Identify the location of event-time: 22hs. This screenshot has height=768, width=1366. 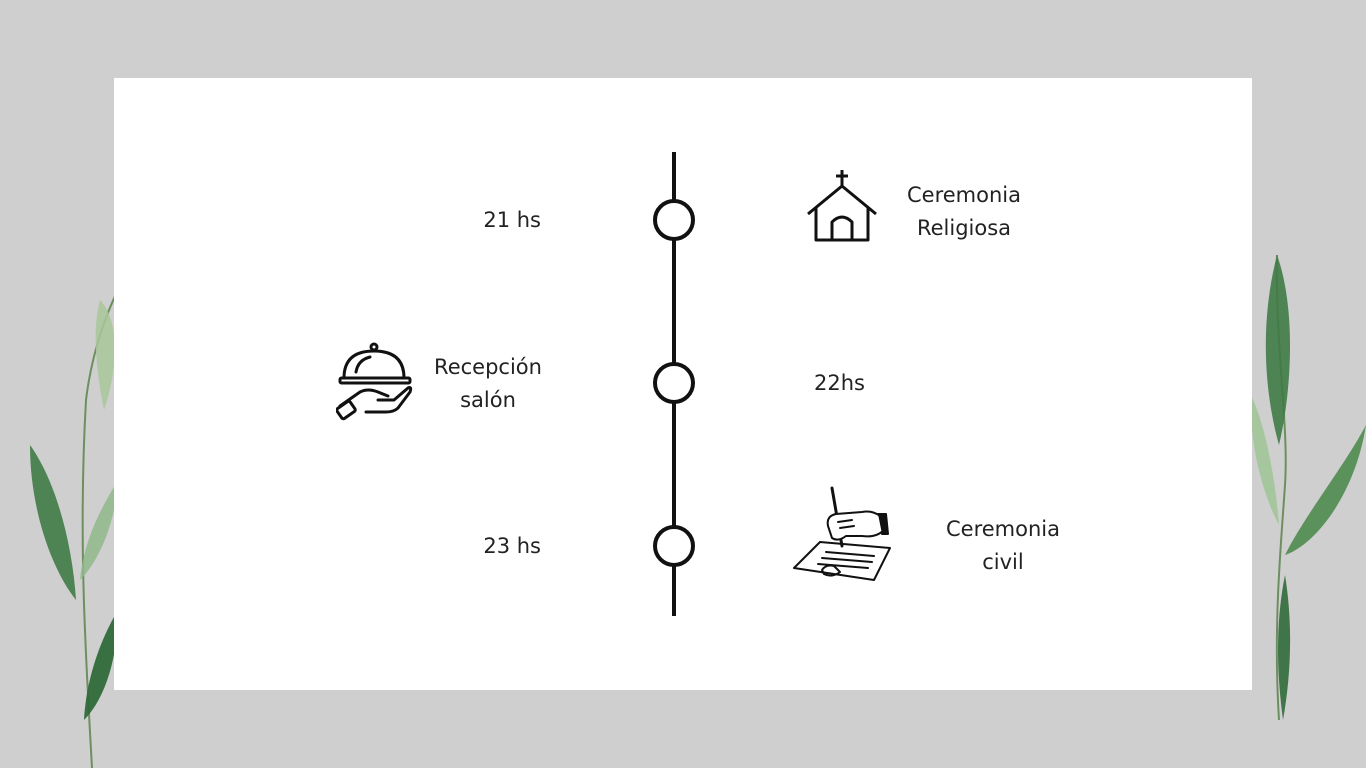
(839, 383).